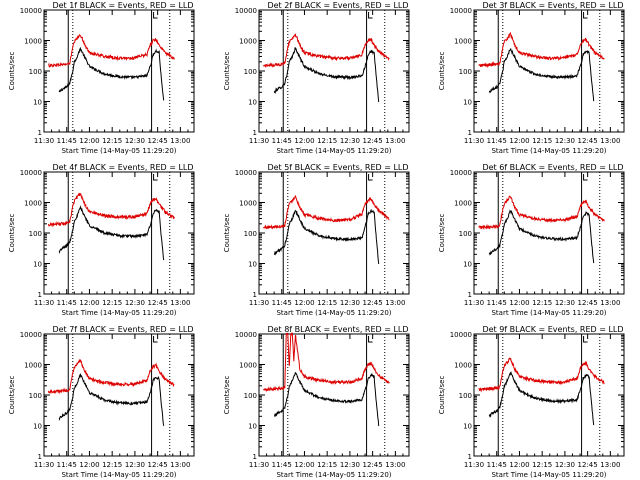 The height and width of the screenshot is (480, 640). I want to click on panel-title: Det 2f BLACK = Events, RED = LLD, so click(337, 5).